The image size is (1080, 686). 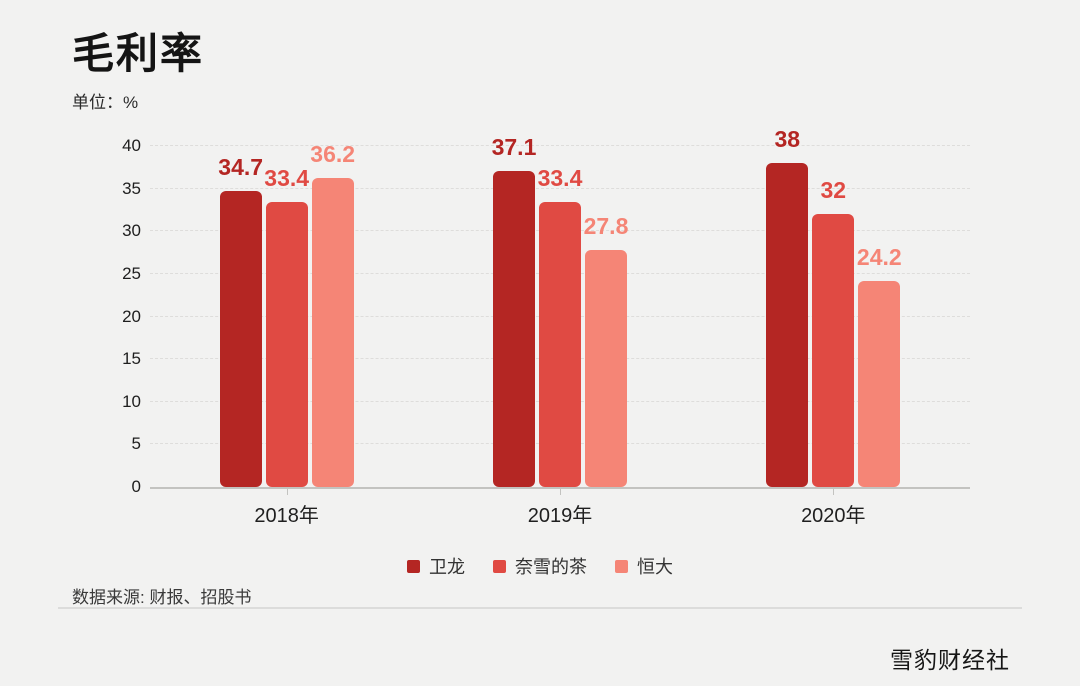 I want to click on bar-wrap: 38, so click(x=787, y=306).